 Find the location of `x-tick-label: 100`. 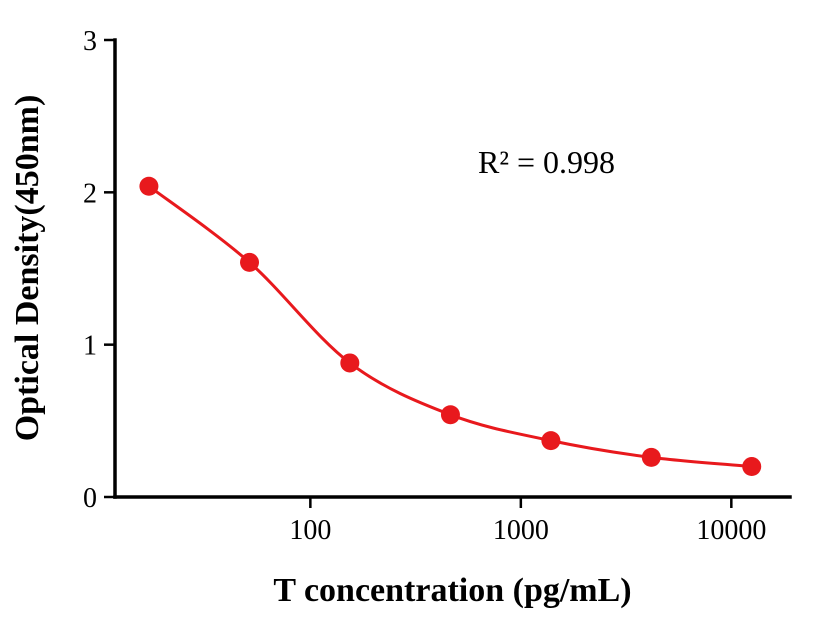

x-tick-label: 100 is located at coordinates (310, 530).